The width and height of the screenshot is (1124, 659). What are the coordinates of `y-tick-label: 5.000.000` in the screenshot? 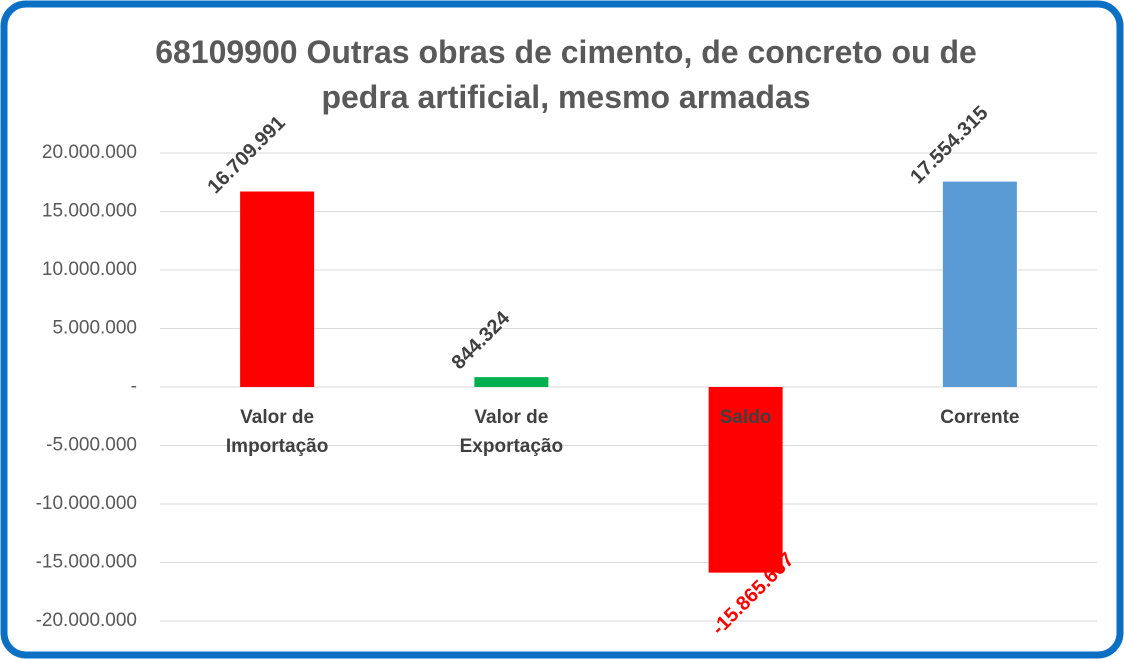 It's located at (94, 328).